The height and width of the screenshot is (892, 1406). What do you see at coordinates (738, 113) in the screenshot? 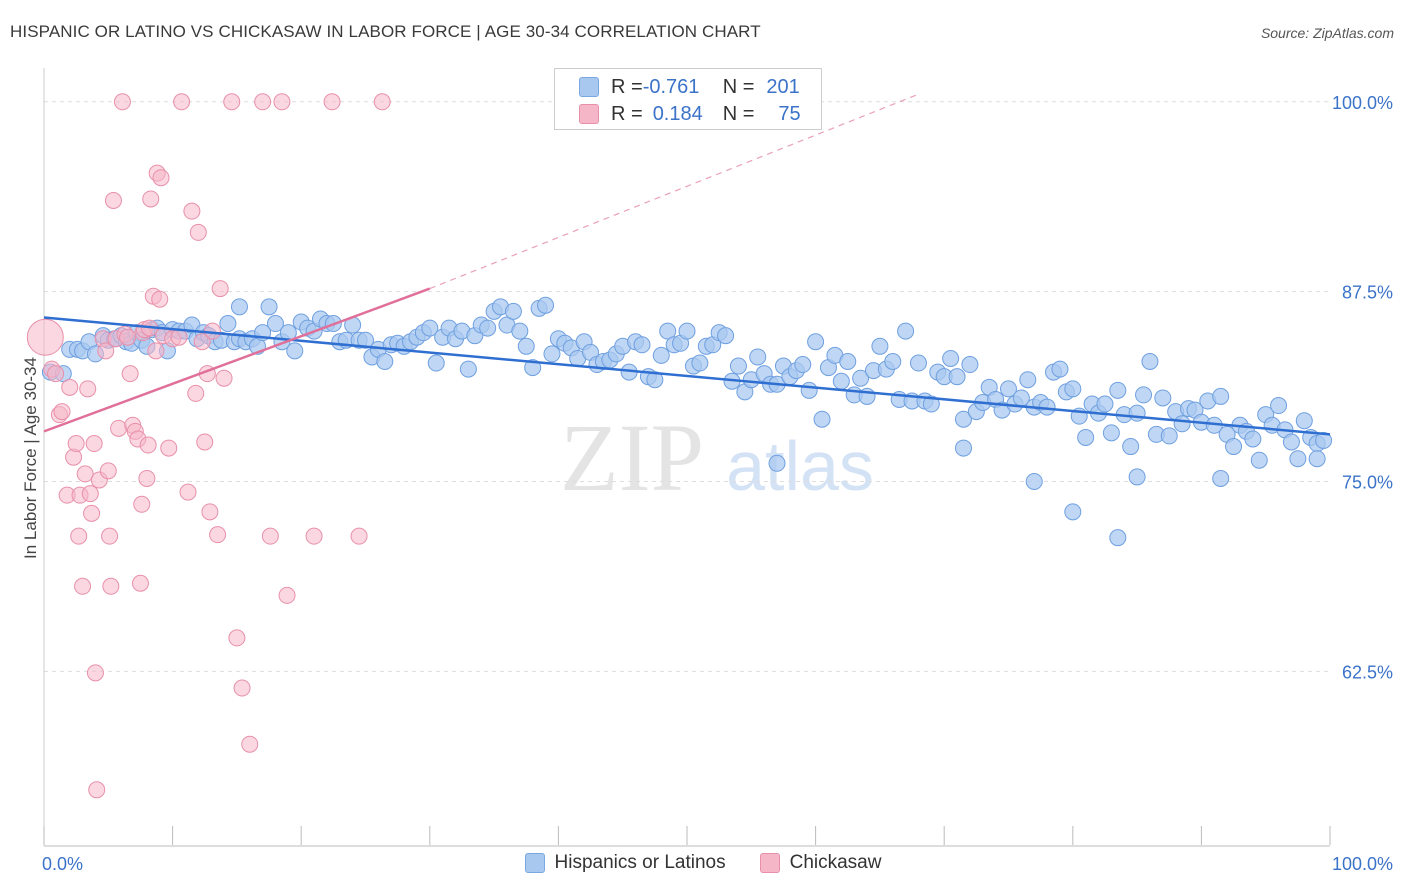
I see `stats-n-label: N =` at bounding box center [738, 113].